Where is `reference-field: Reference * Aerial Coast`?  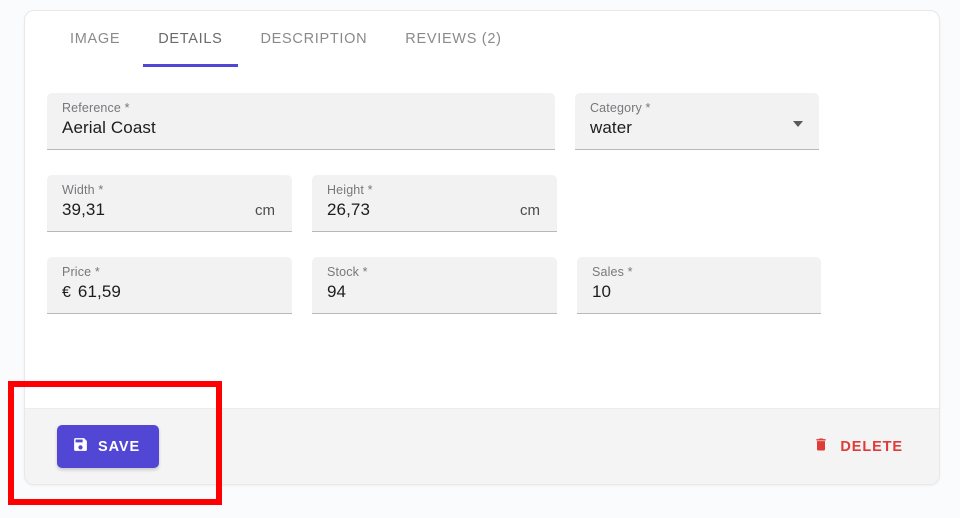 reference-field: Reference * Aerial Coast is located at coordinates (301, 121).